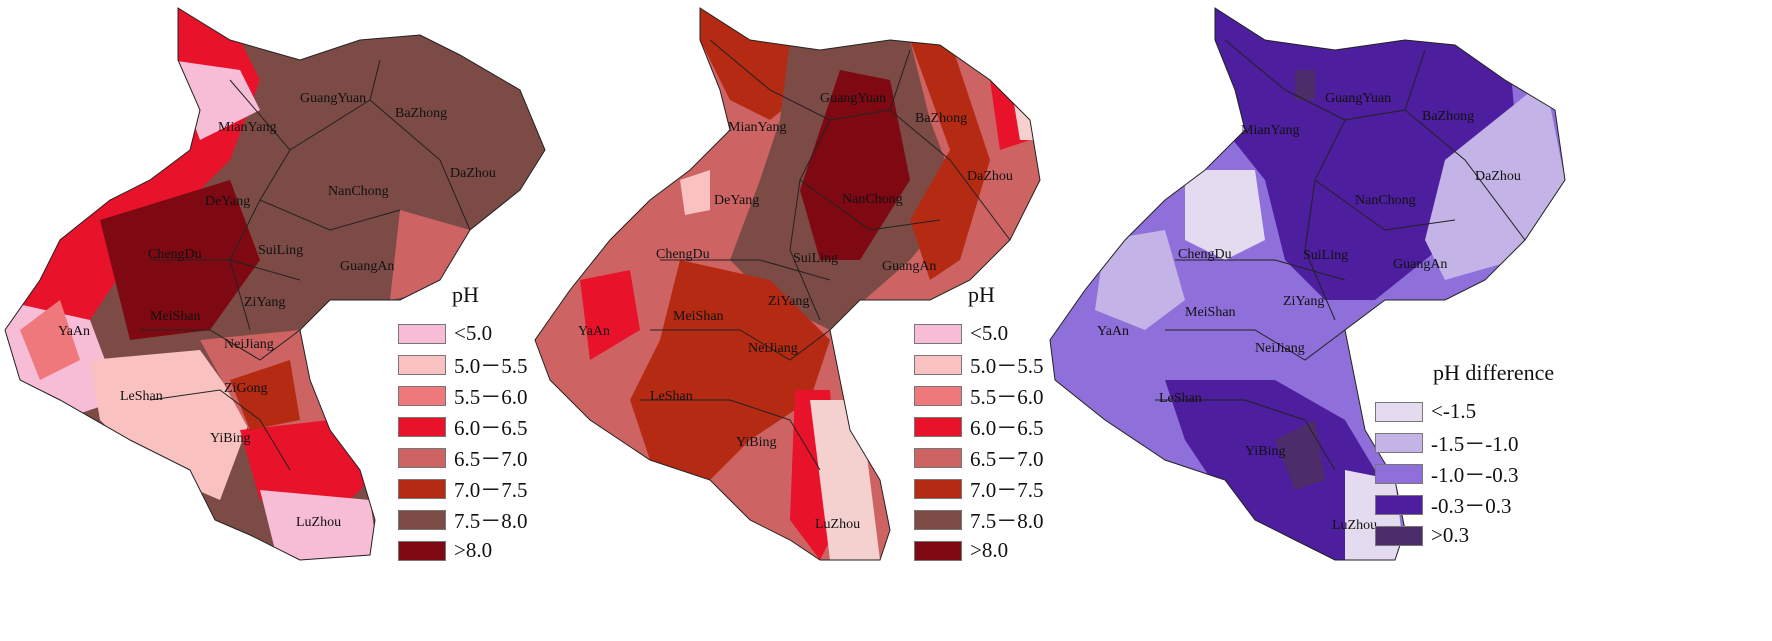 The height and width of the screenshot is (641, 1772). I want to click on legend-item: 5.0－5.5, so click(979, 364).